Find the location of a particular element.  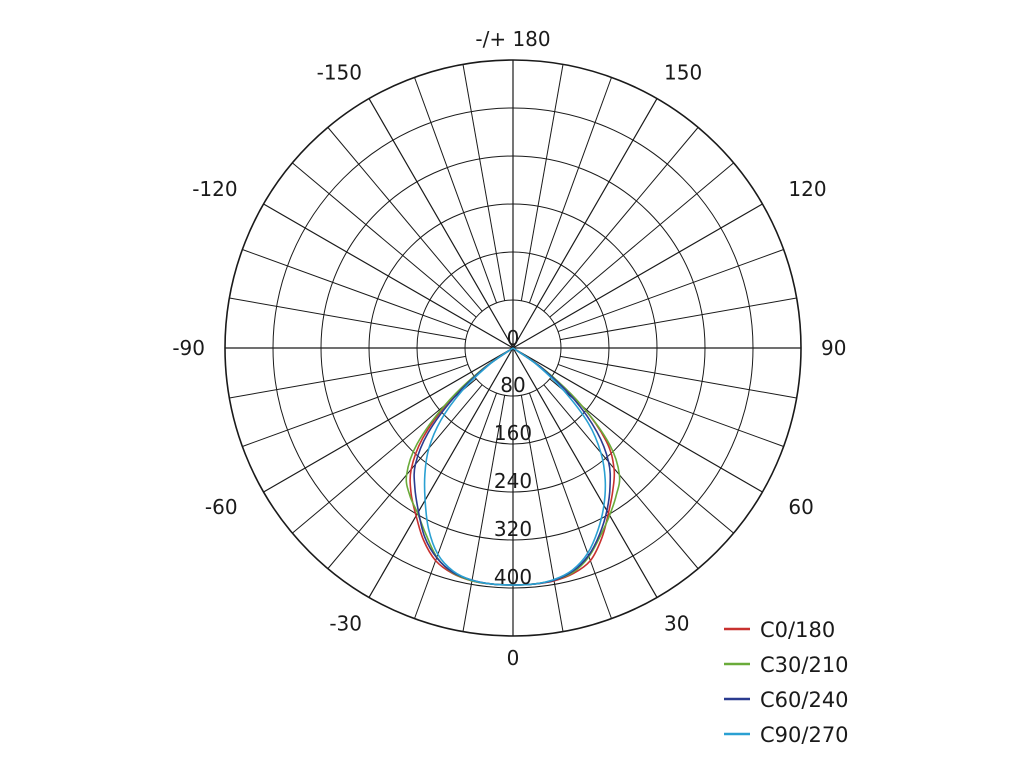

radial-tick-label-80: 80 is located at coordinates (512, 385).